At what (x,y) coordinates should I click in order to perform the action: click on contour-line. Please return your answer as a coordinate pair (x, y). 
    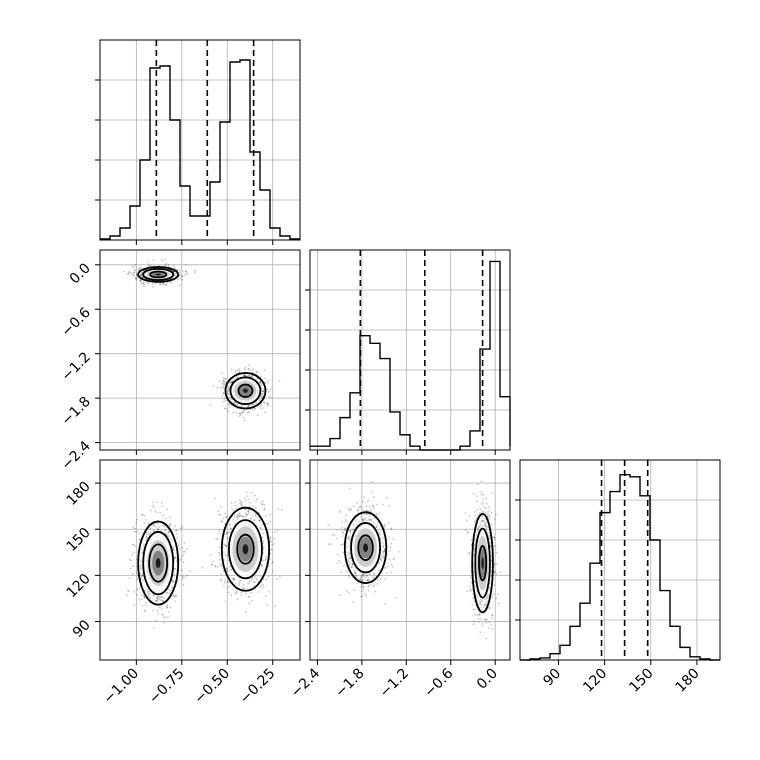
    Looking at the image, I should click on (483, 563).